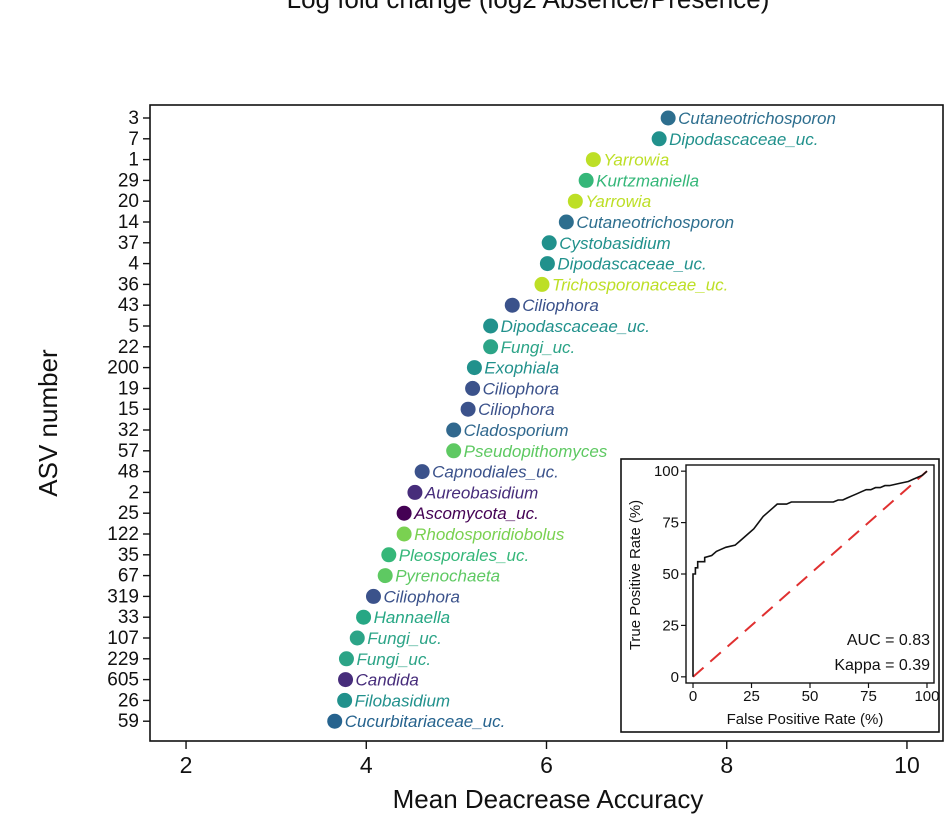  I want to click on roc-x-tick-label: 25, so click(751, 696).